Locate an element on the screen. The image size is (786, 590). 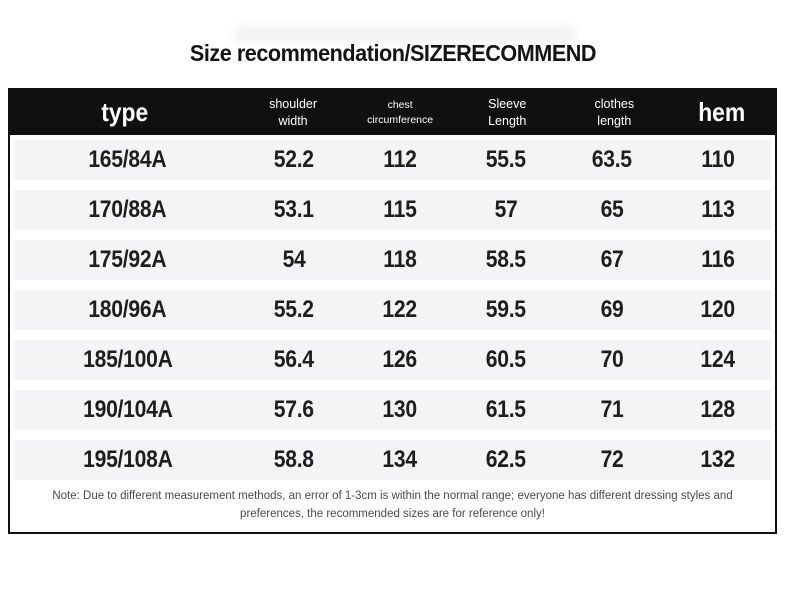
header-cell-hem: hem is located at coordinates (721, 112).